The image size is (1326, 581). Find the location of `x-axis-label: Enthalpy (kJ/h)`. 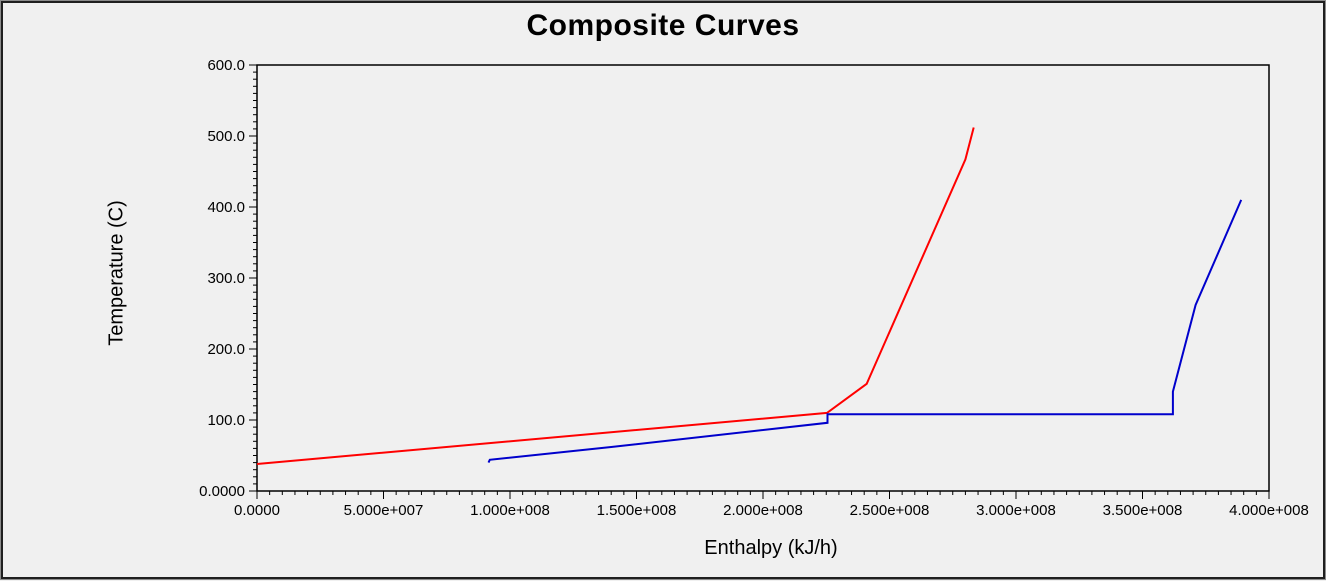

x-axis-label: Enthalpy (kJ/h) is located at coordinates (771, 548).